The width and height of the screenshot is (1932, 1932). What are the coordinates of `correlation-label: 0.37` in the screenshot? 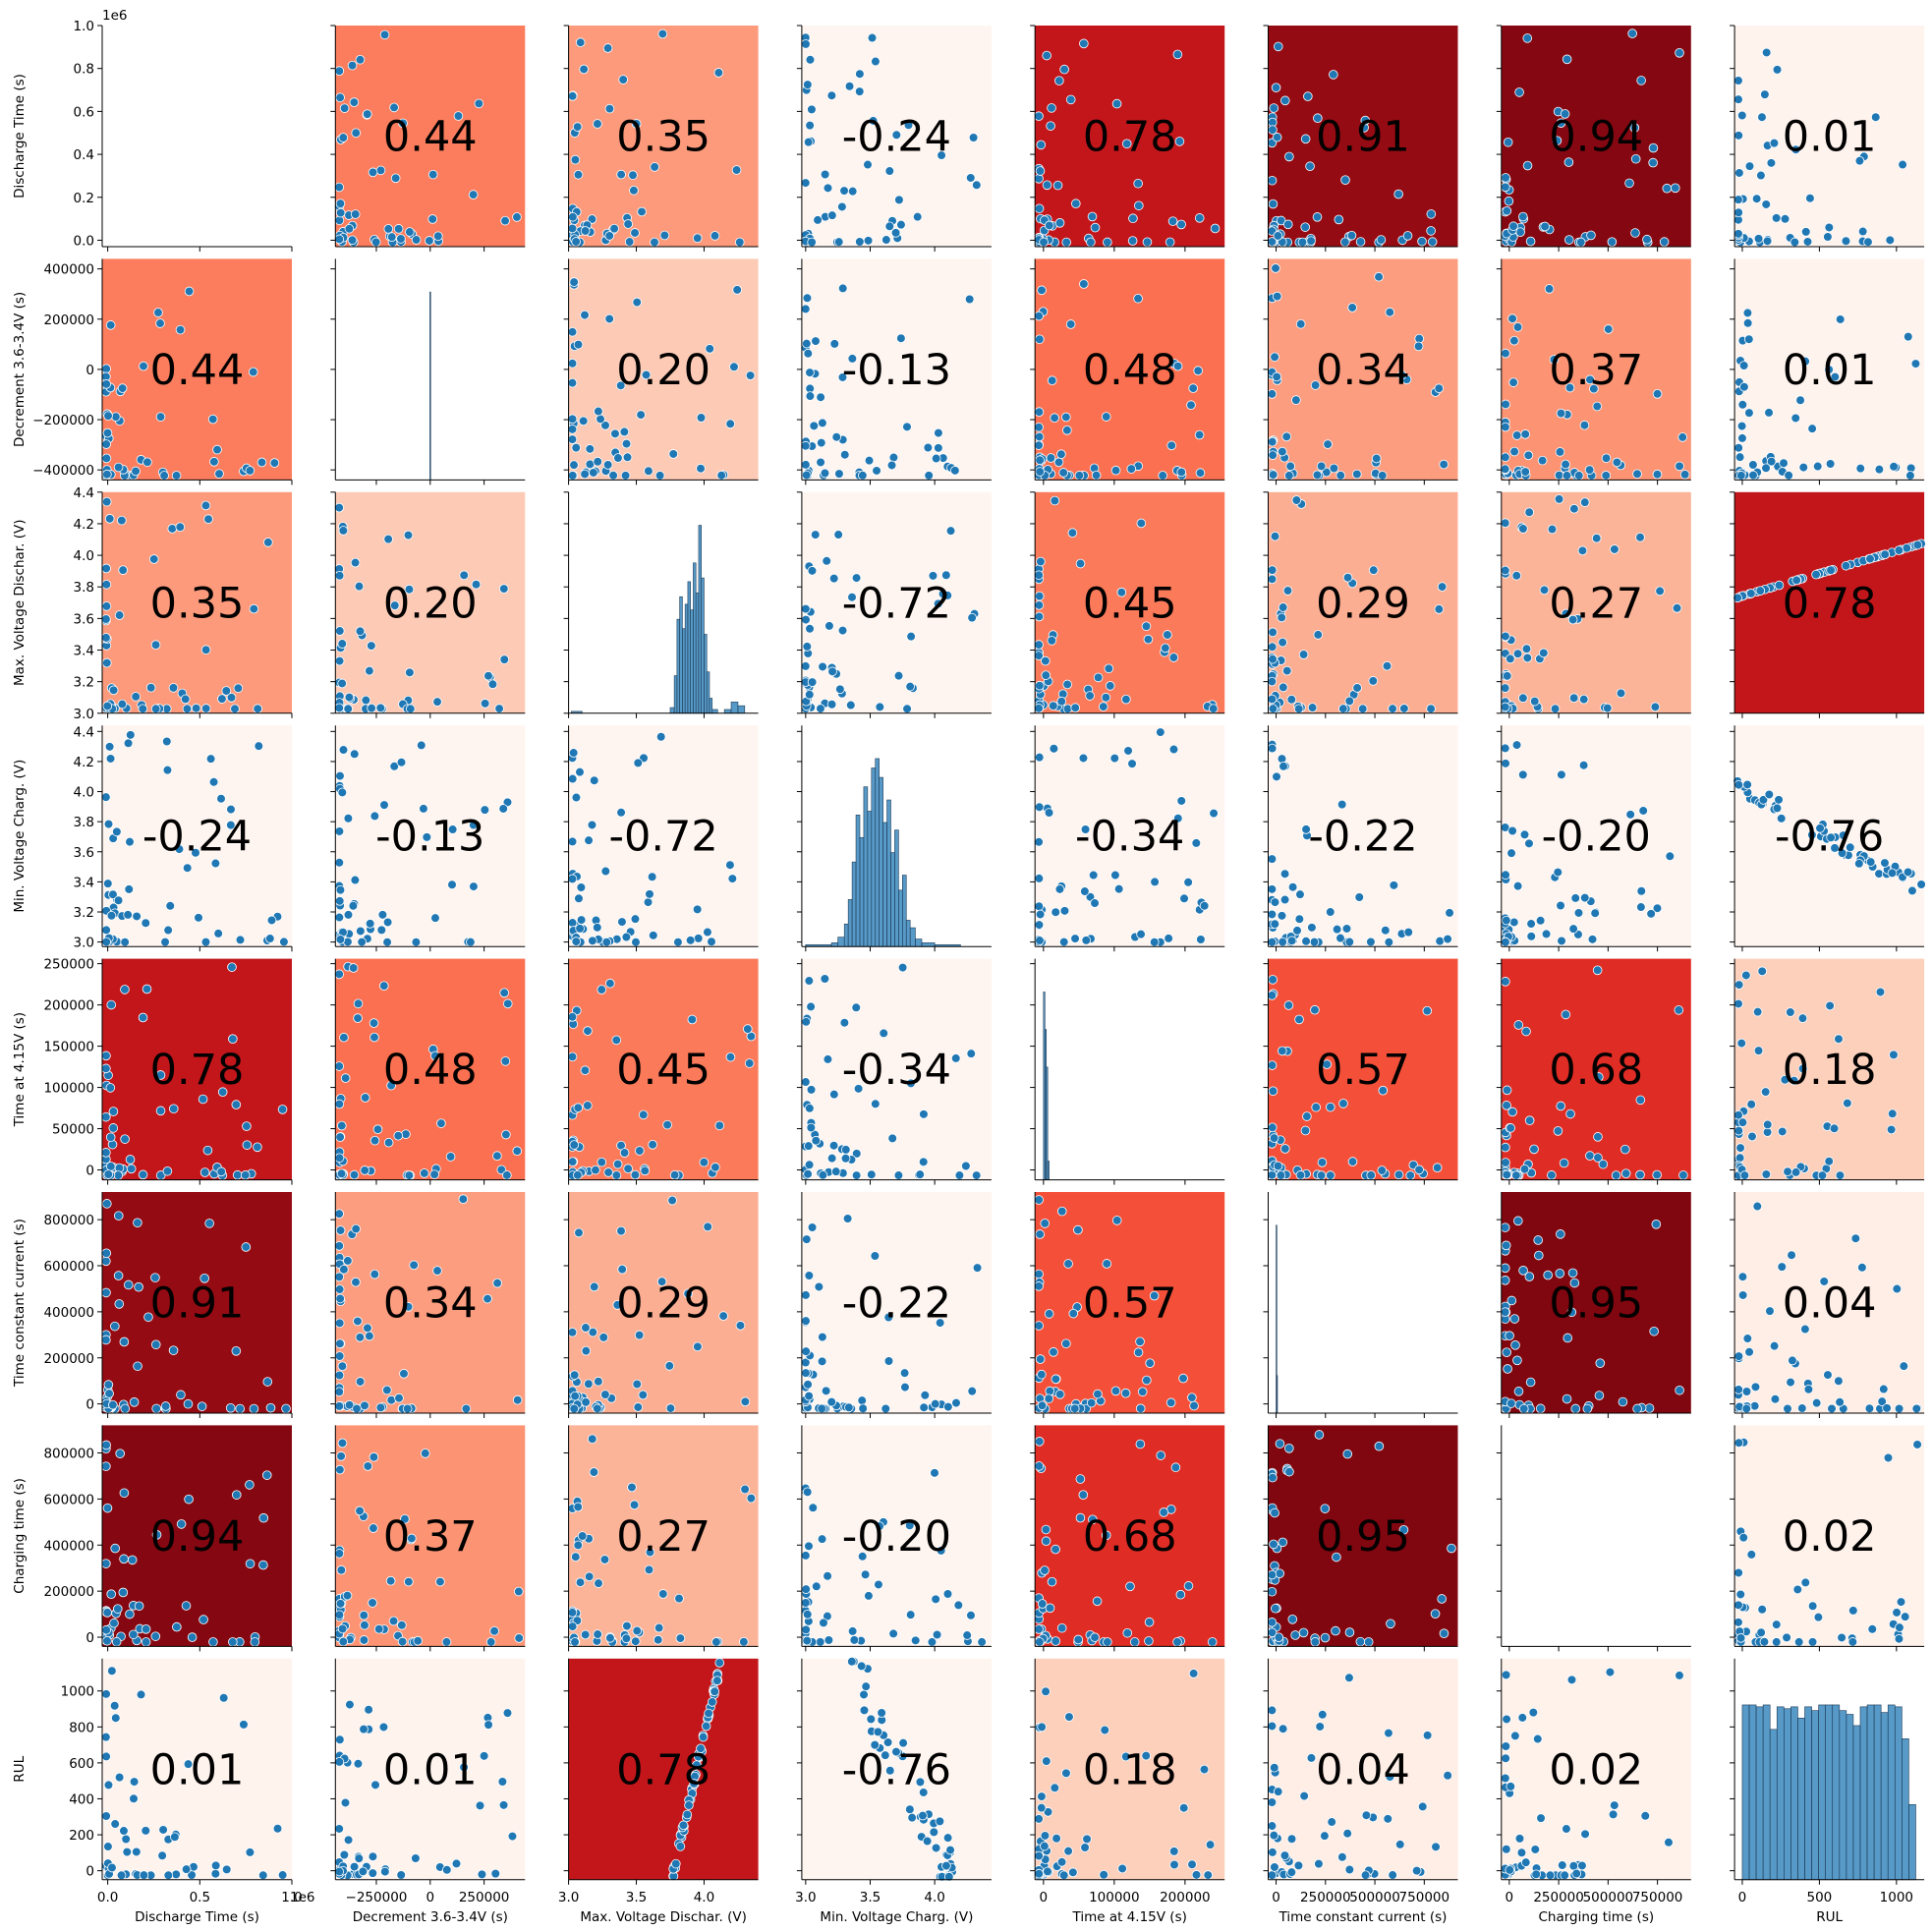 It's located at (1596, 370).